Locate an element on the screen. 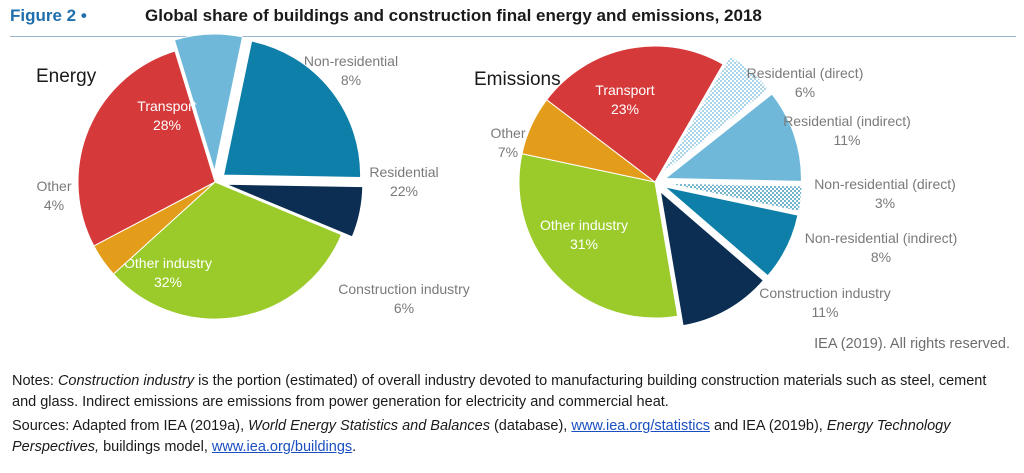 This screenshot has width=1024, height=473. sources-tail: buildings model, is located at coordinates (155, 447).